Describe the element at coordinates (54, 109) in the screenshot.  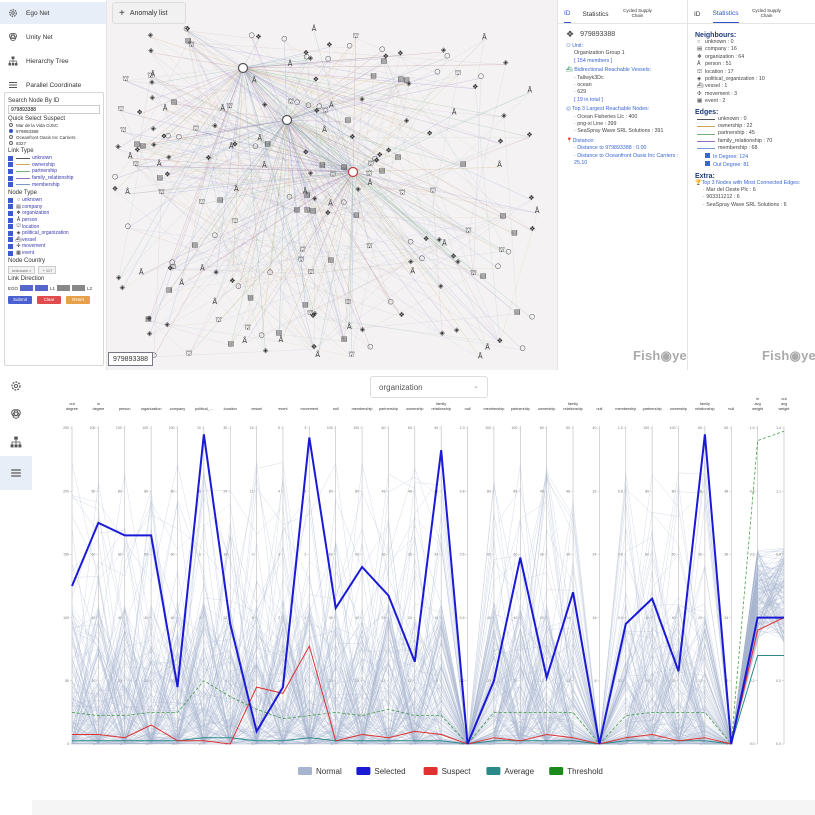
I see `search-input` at that location.